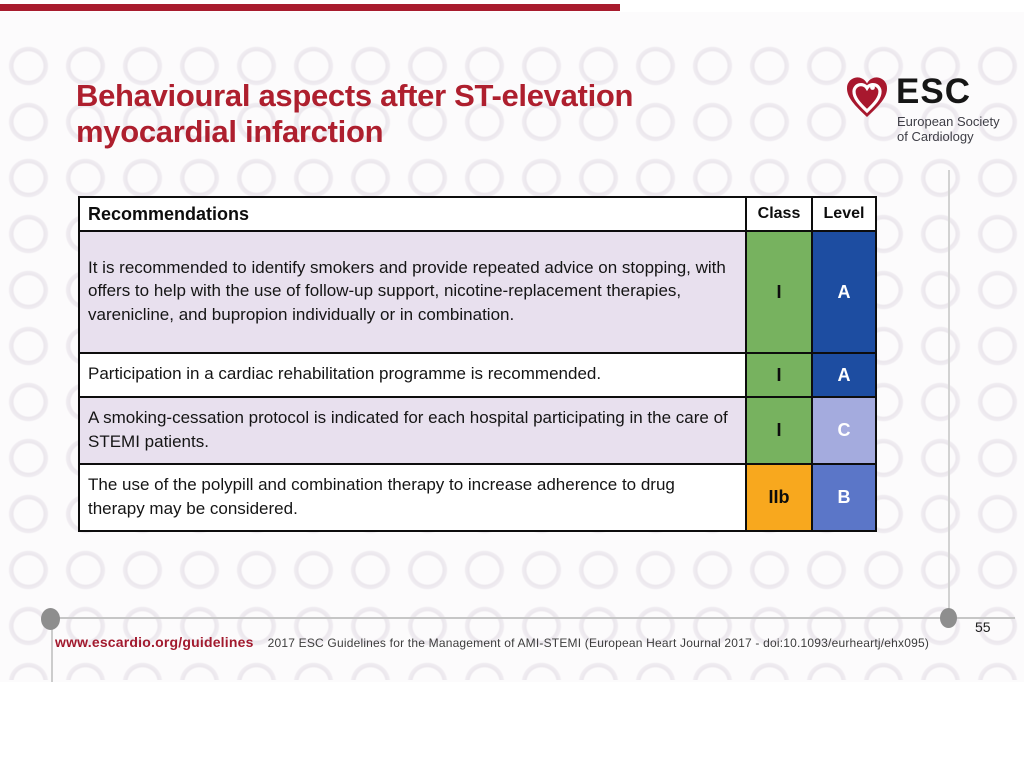 The image size is (1024, 767). Describe the element at coordinates (844, 497) in the screenshot. I see `level-badge: B` at that location.